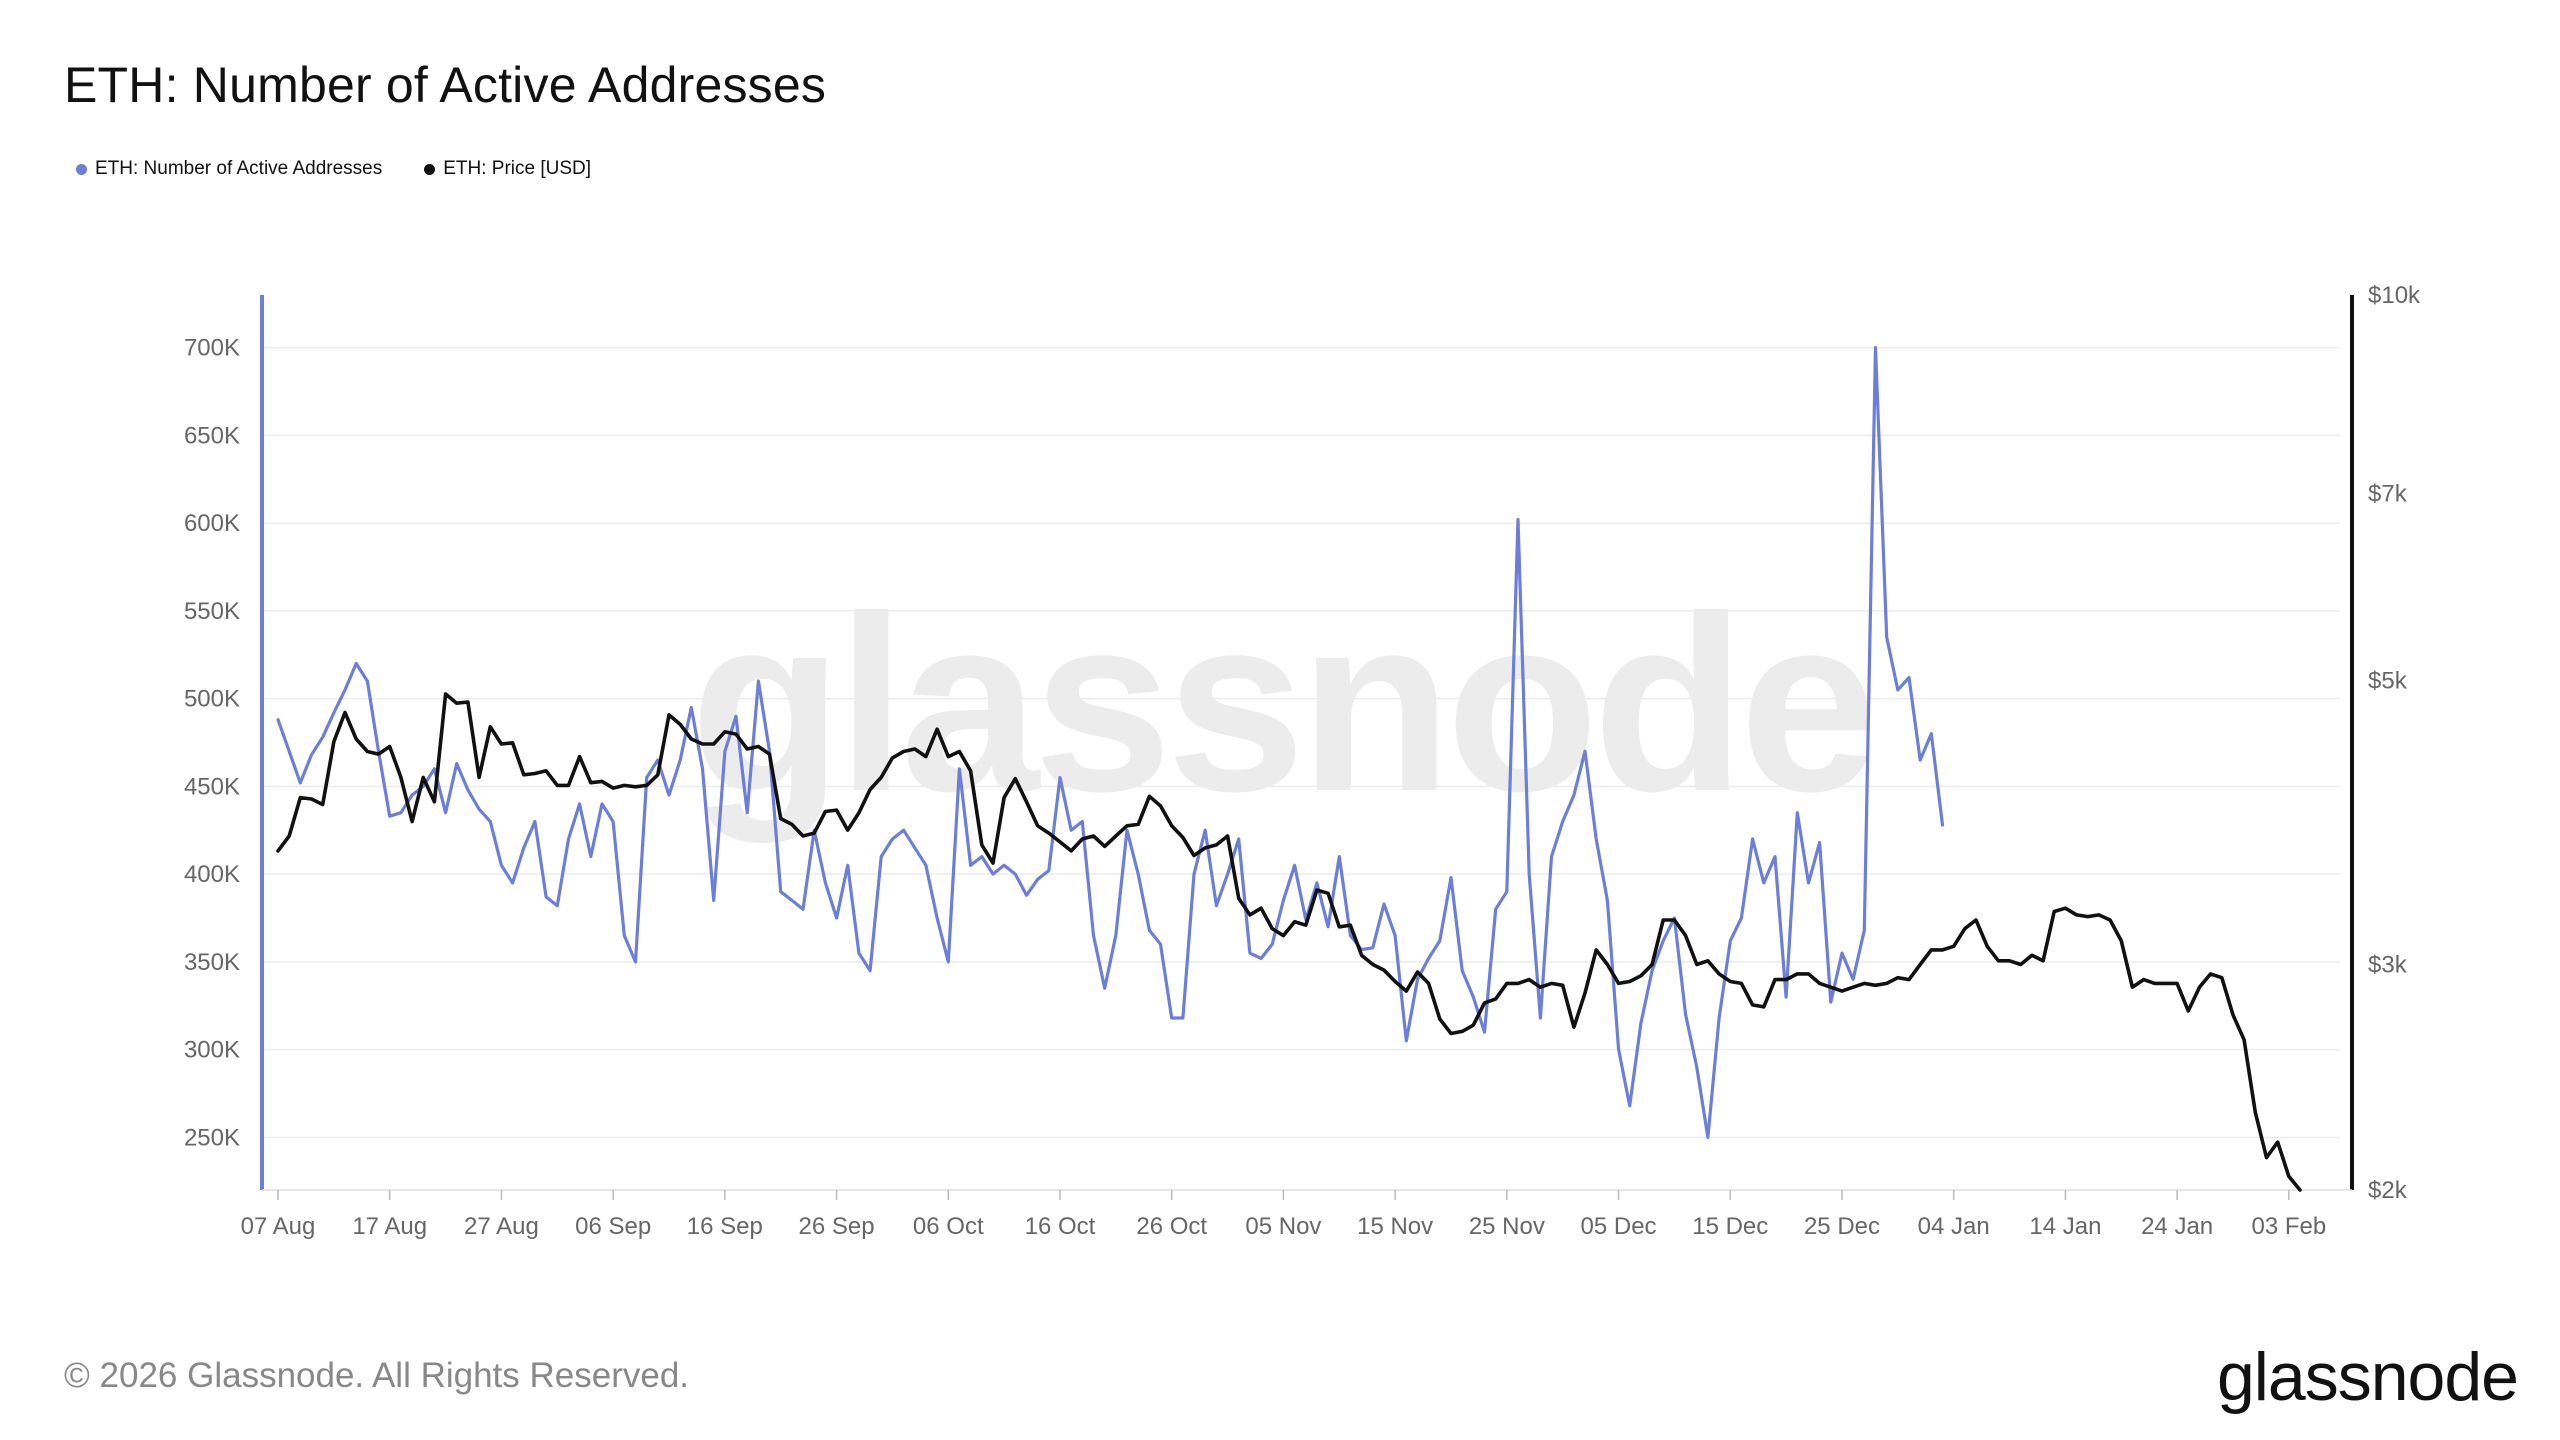 This screenshot has height=1440, width=2560. What do you see at coordinates (212, 348) in the screenshot?
I see `y-left-tick-label: 700K` at bounding box center [212, 348].